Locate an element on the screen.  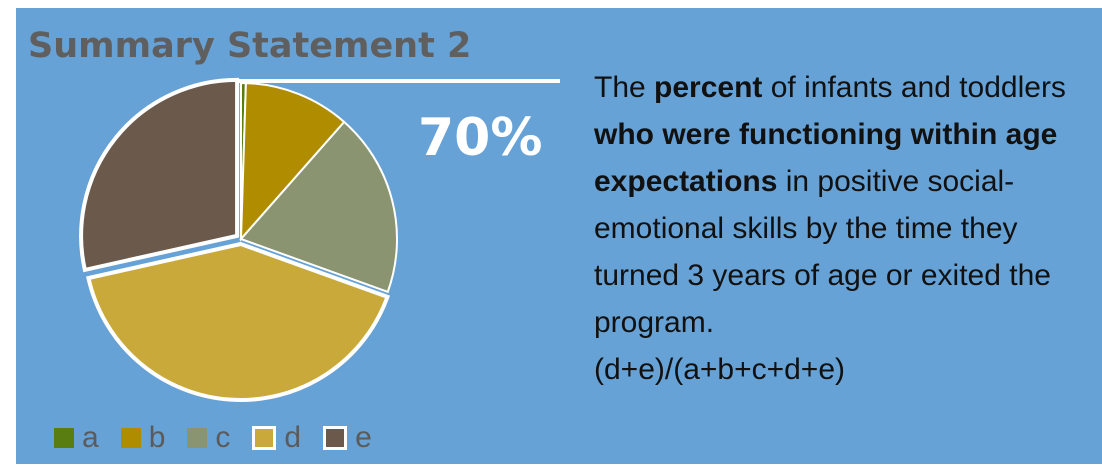
legend: a b c d e is located at coordinates (224, 438).